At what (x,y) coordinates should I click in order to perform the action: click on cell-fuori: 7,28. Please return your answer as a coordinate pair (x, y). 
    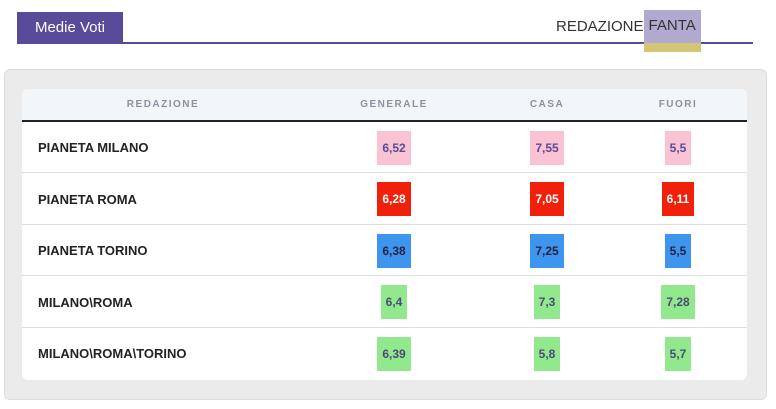
    Looking at the image, I should click on (678, 302).